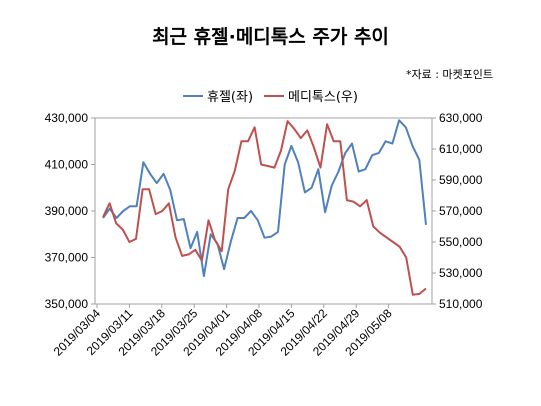 The height and width of the screenshot is (406, 541). Describe the element at coordinates (461, 242) in the screenshot. I see `right-tick-label: 550,000` at that location.